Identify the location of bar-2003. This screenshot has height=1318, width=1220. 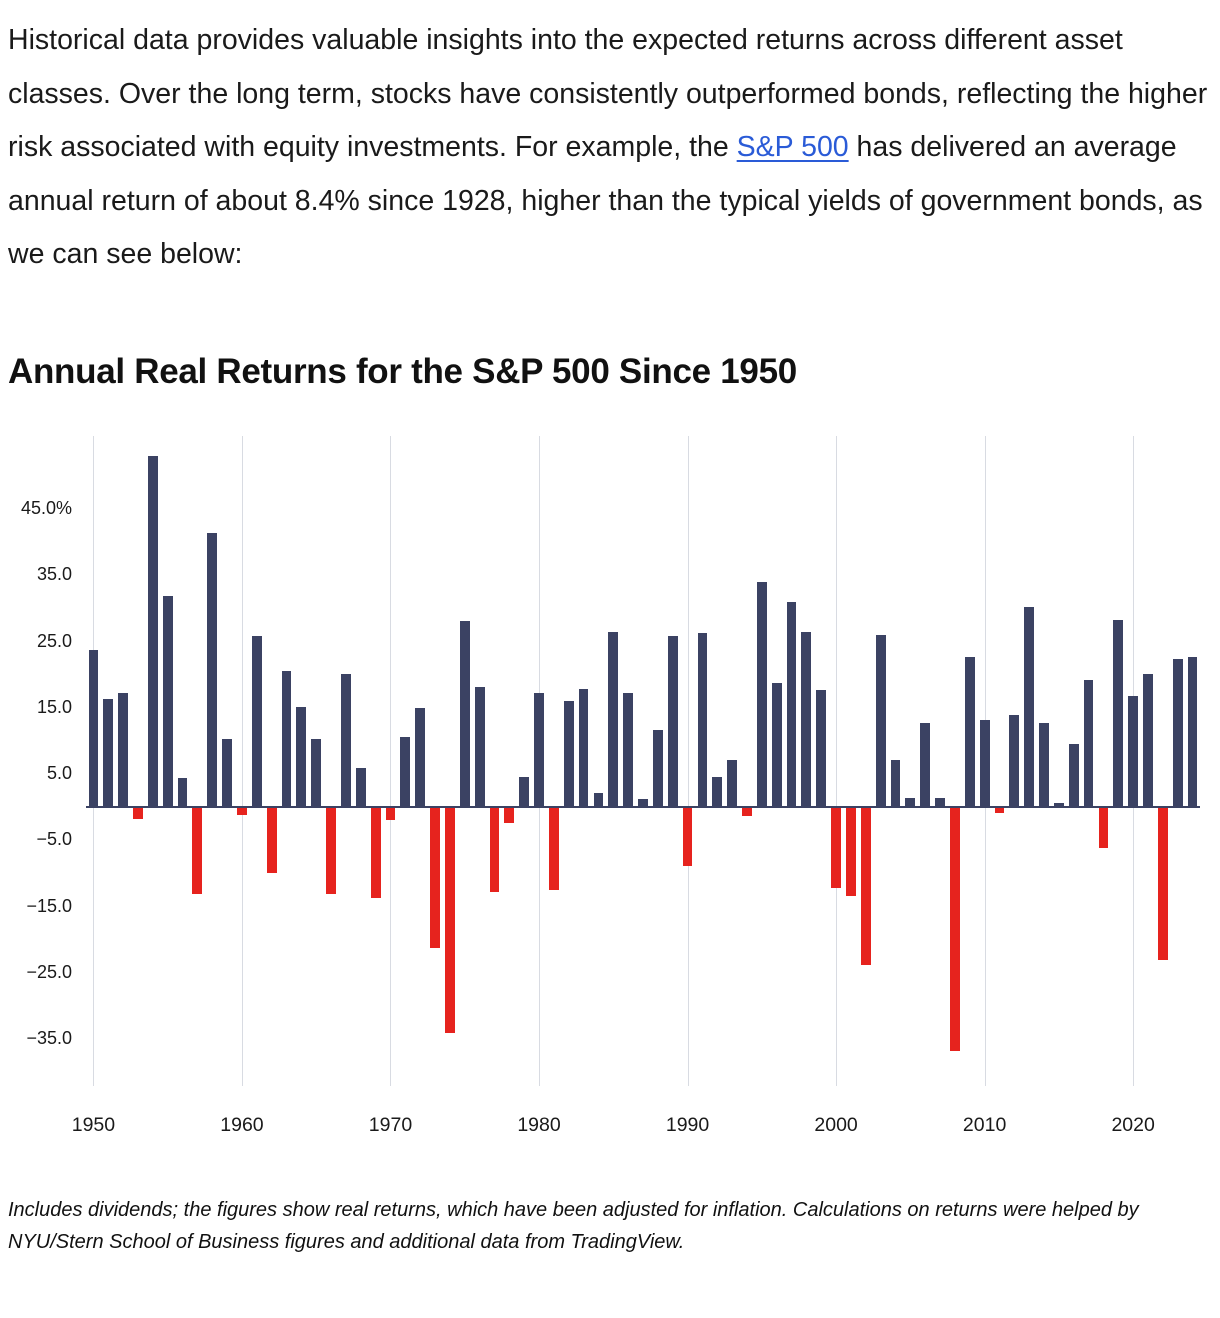
(880, 721).